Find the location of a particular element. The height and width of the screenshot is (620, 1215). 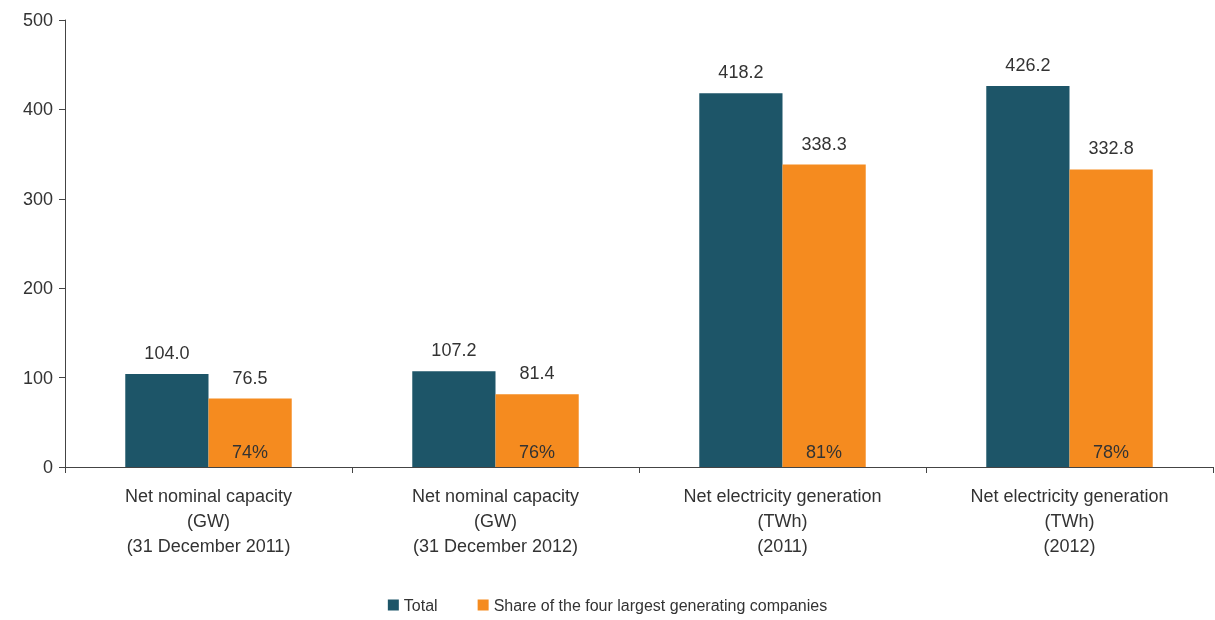

legend-label: Share of the four largest generating companies is located at coordinates (660, 605).